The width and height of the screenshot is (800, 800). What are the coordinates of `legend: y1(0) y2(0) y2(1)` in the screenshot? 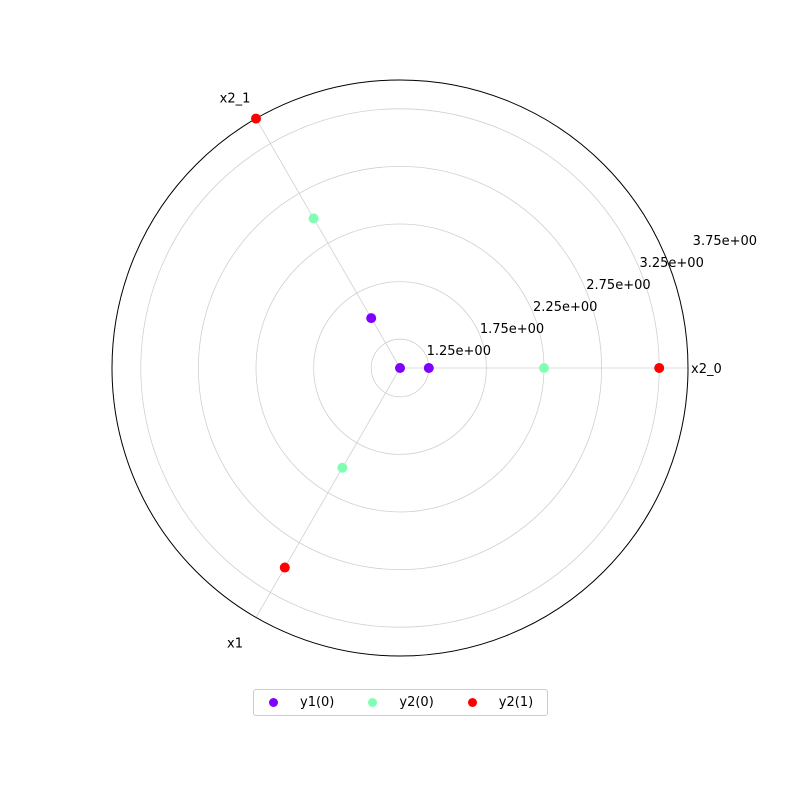 It's located at (400, 702).